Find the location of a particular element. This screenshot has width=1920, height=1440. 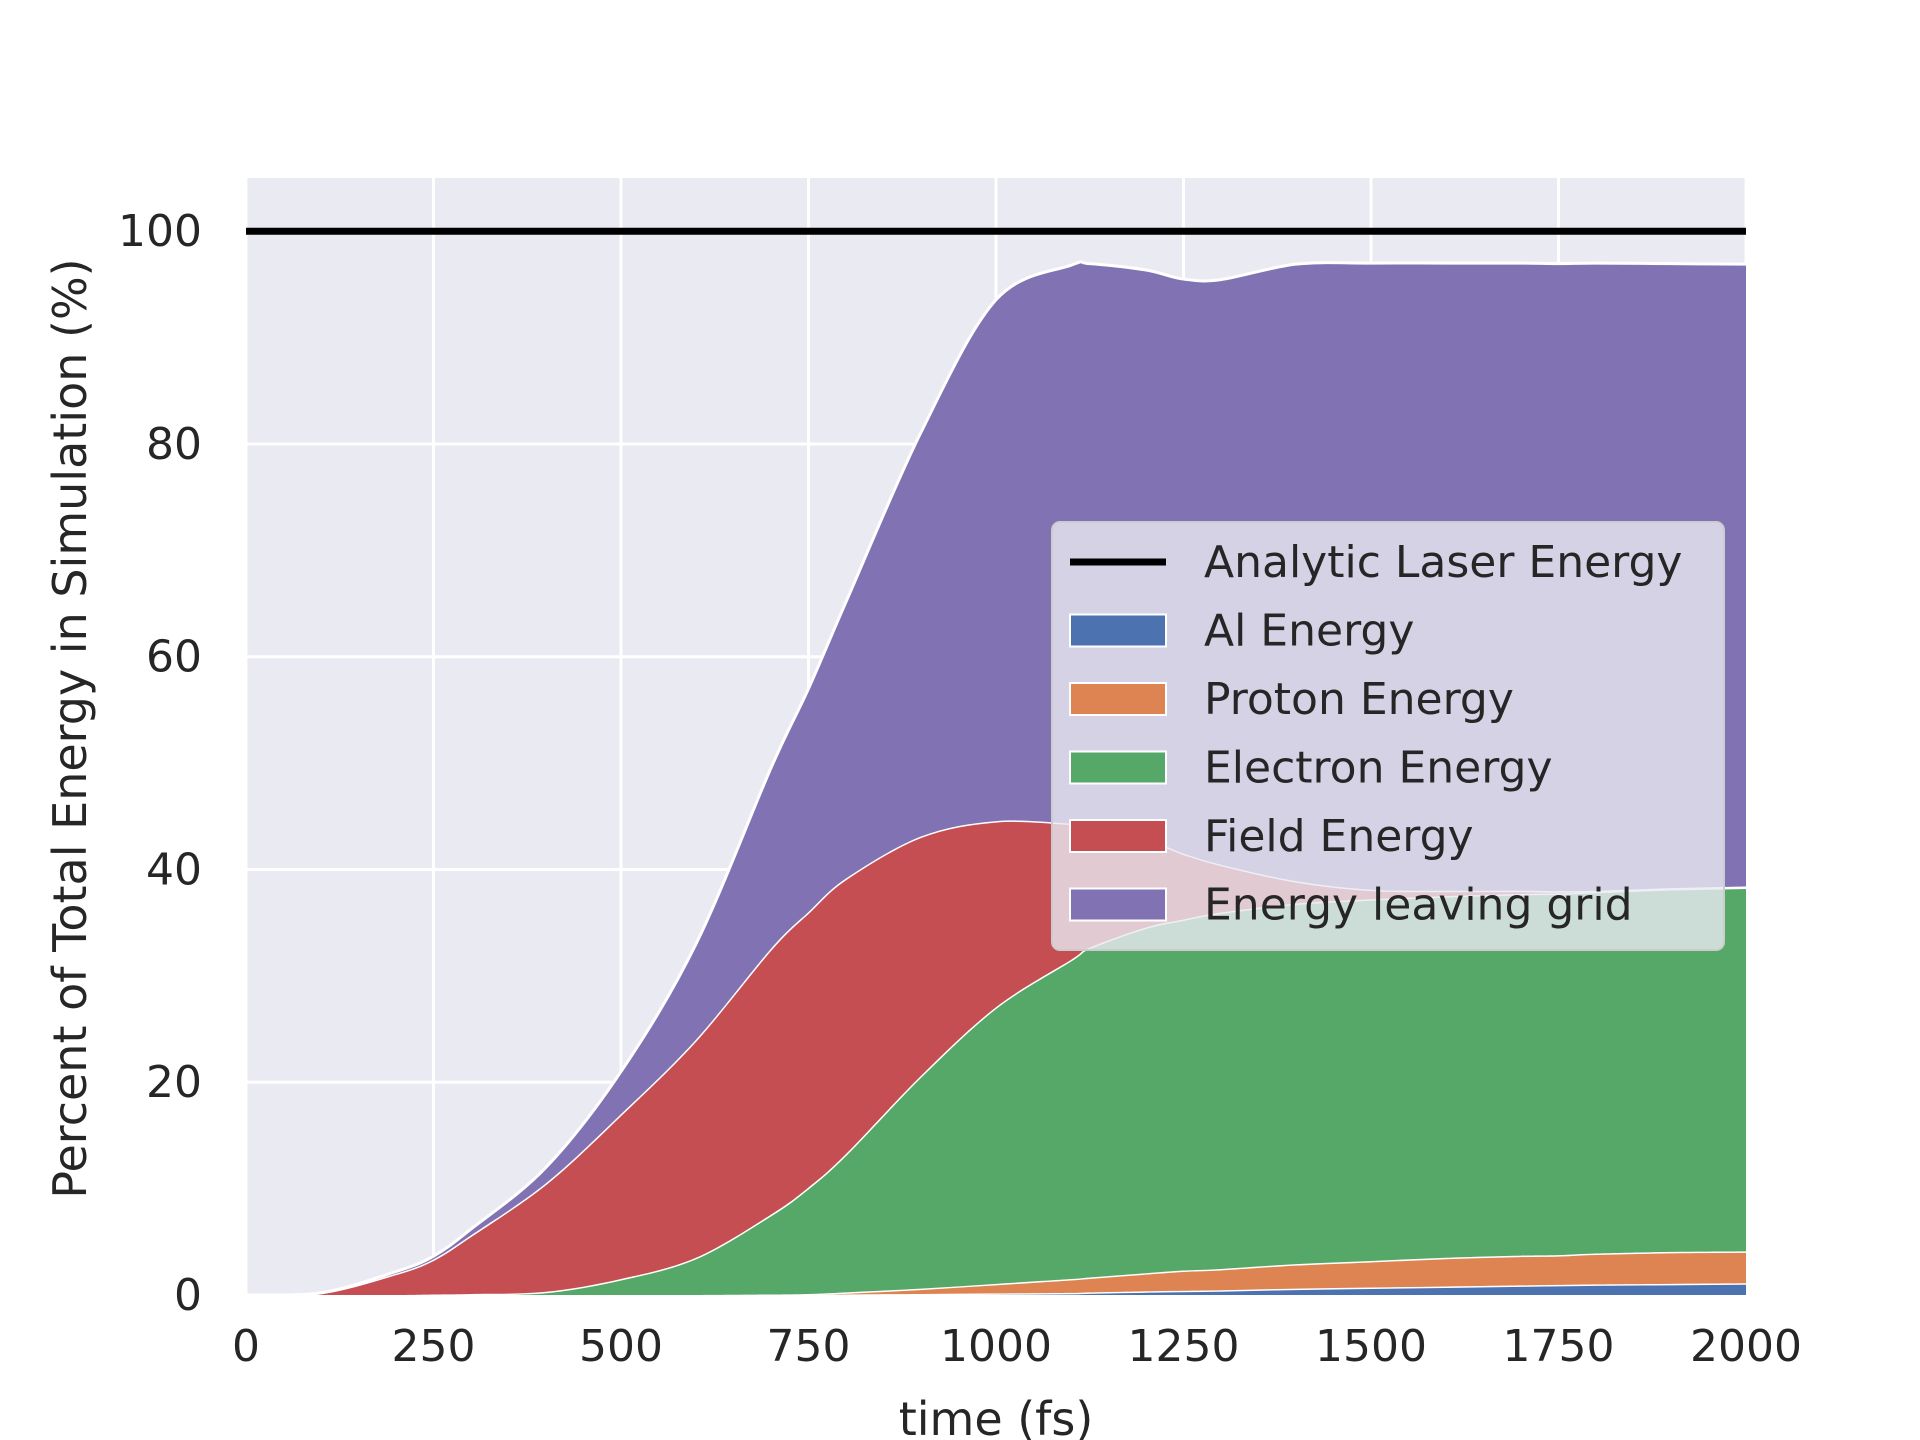

x-tick-labels: 0 250 500 750 1000 1250 1500 1750 2000 is located at coordinates (1017, 1346).